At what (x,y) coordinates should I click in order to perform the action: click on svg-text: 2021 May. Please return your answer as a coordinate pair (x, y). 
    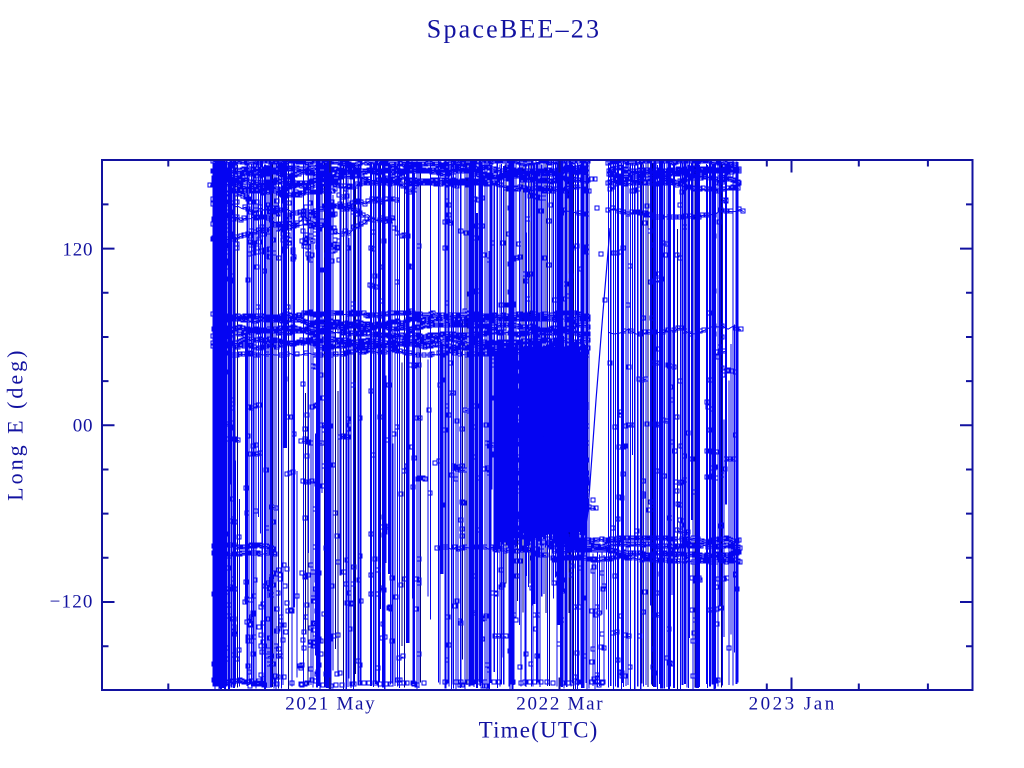
    Looking at the image, I should click on (330, 704).